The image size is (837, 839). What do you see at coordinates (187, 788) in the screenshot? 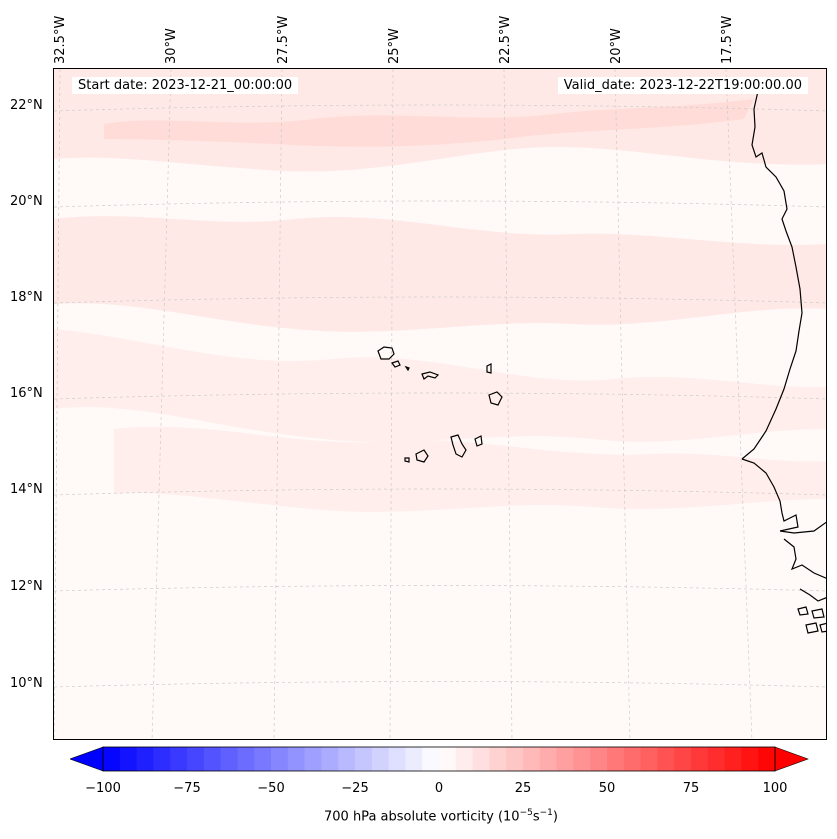
I see `colorbar-tick-minus75: −75` at bounding box center [187, 788].